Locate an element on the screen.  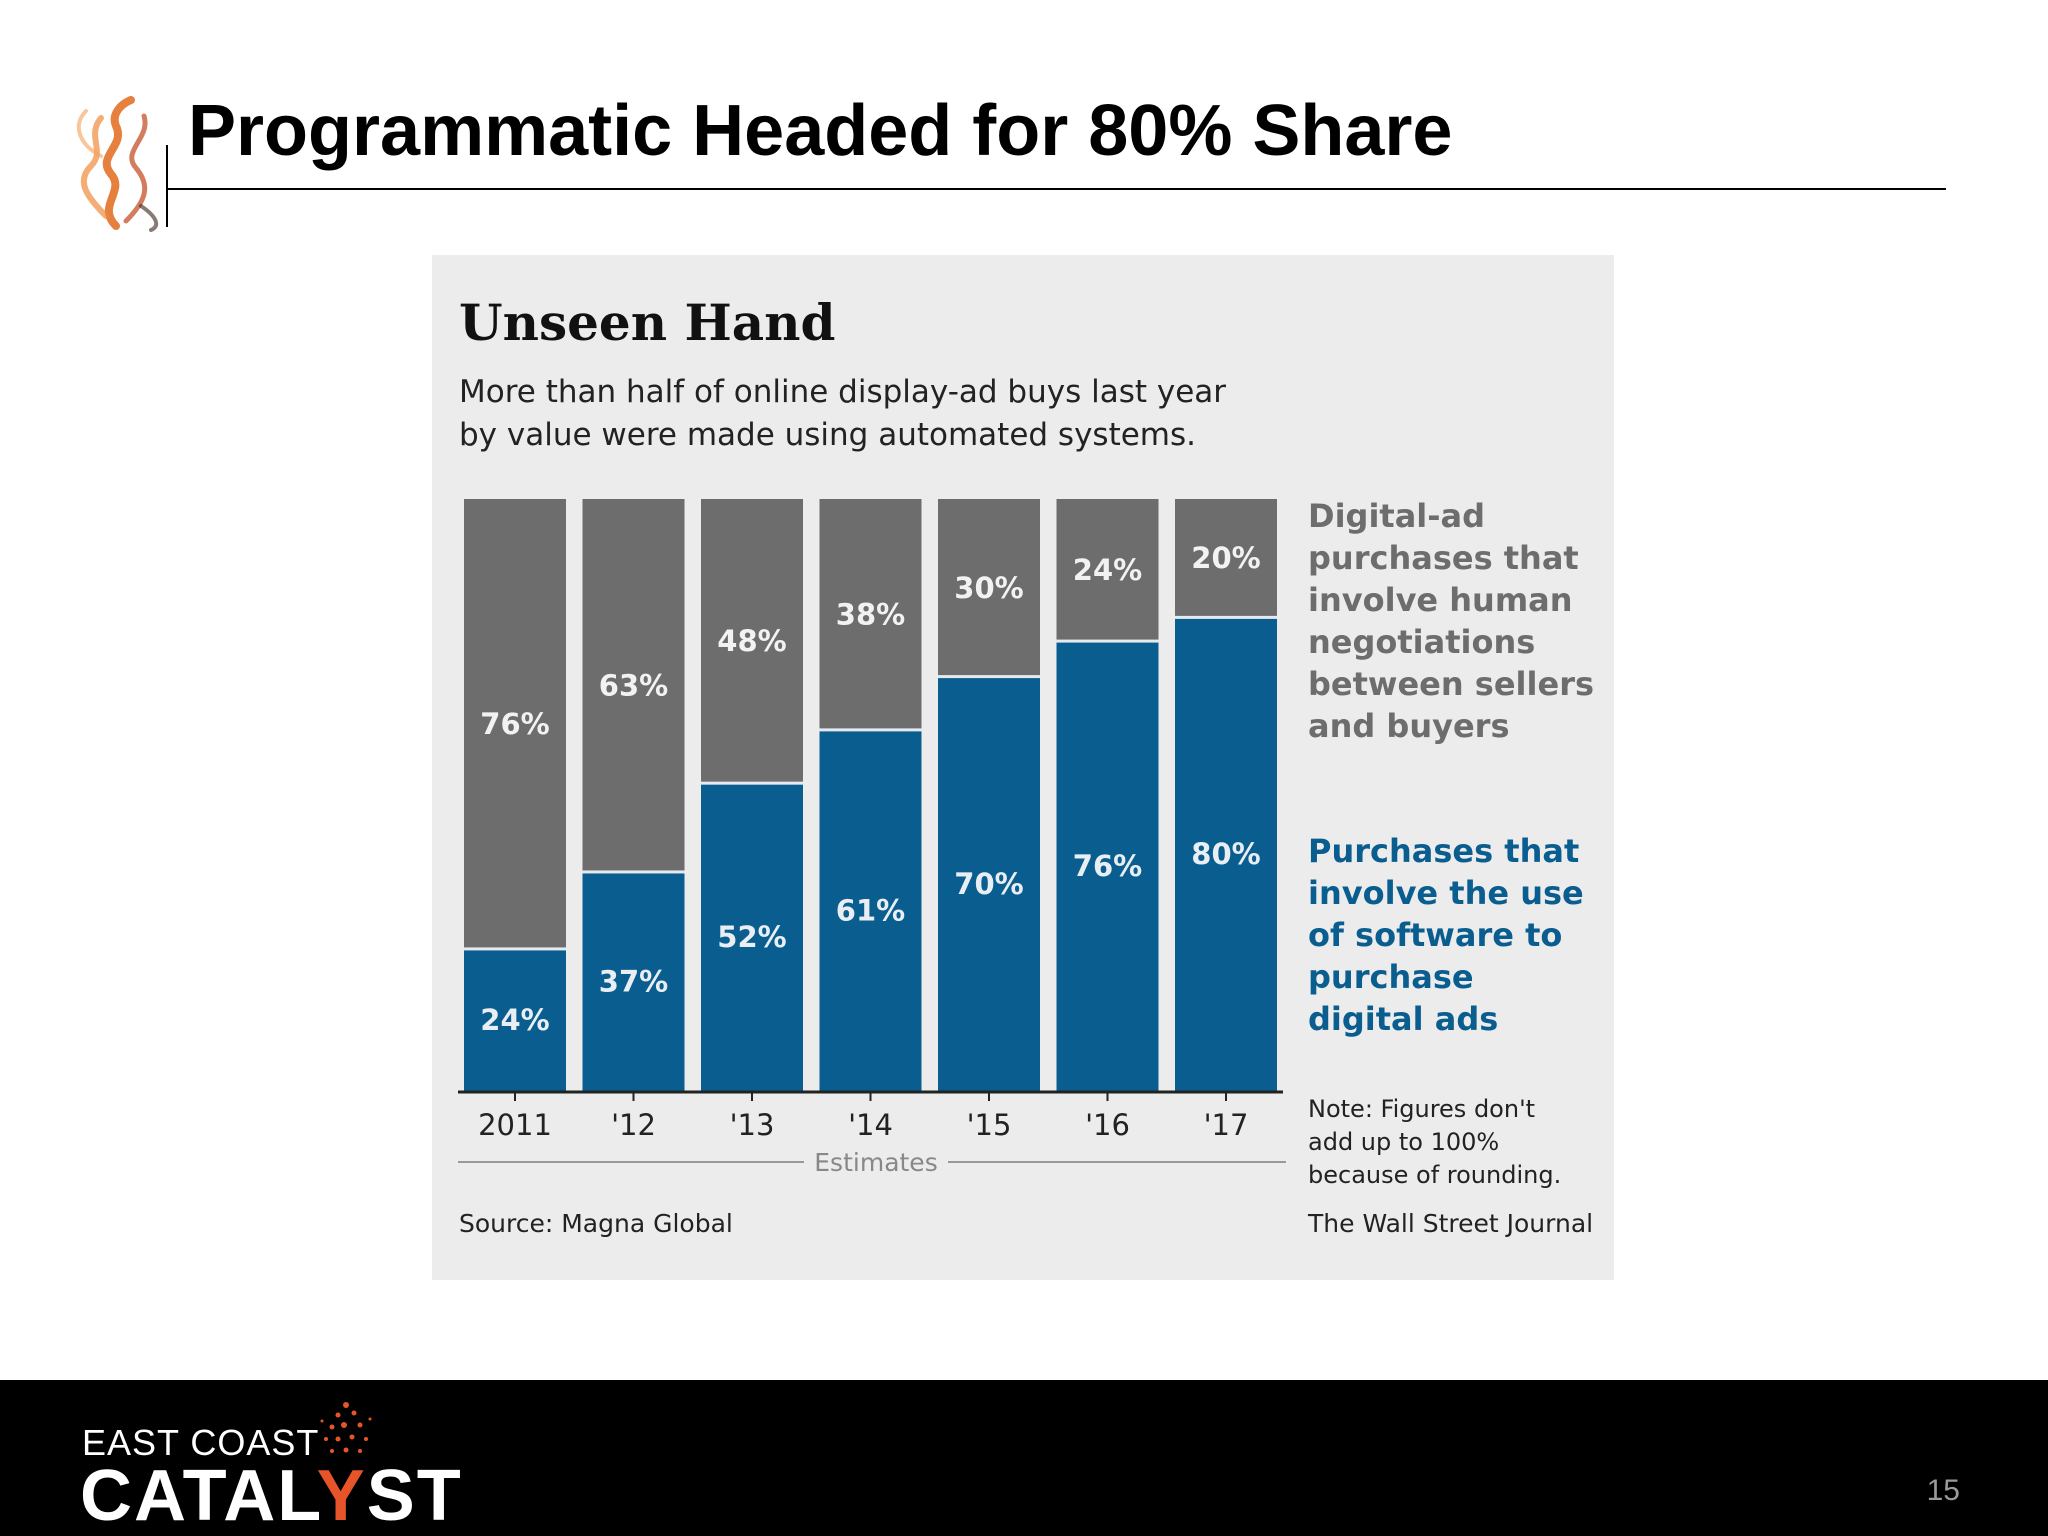
data-label-human: 63% is located at coordinates (633, 685).